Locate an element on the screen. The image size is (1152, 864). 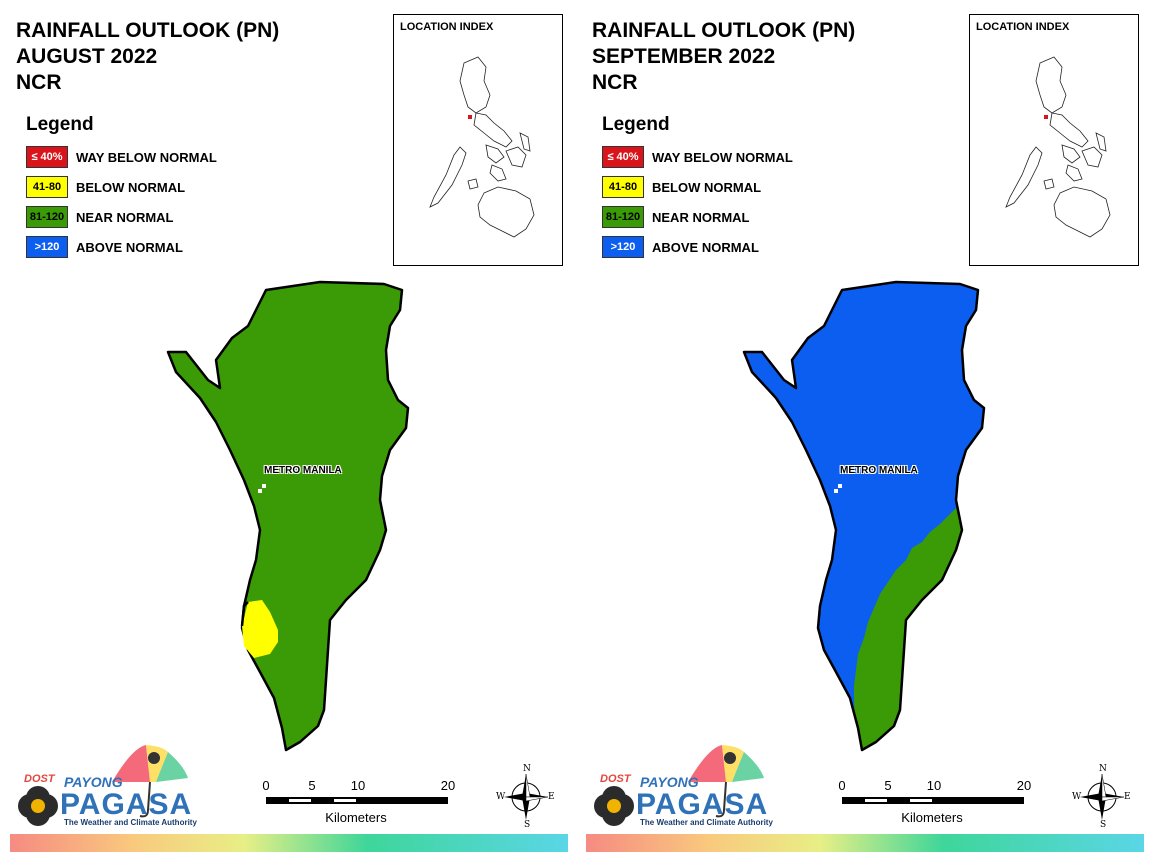
ncr-region-below-normal is located at coordinates (260, 629).